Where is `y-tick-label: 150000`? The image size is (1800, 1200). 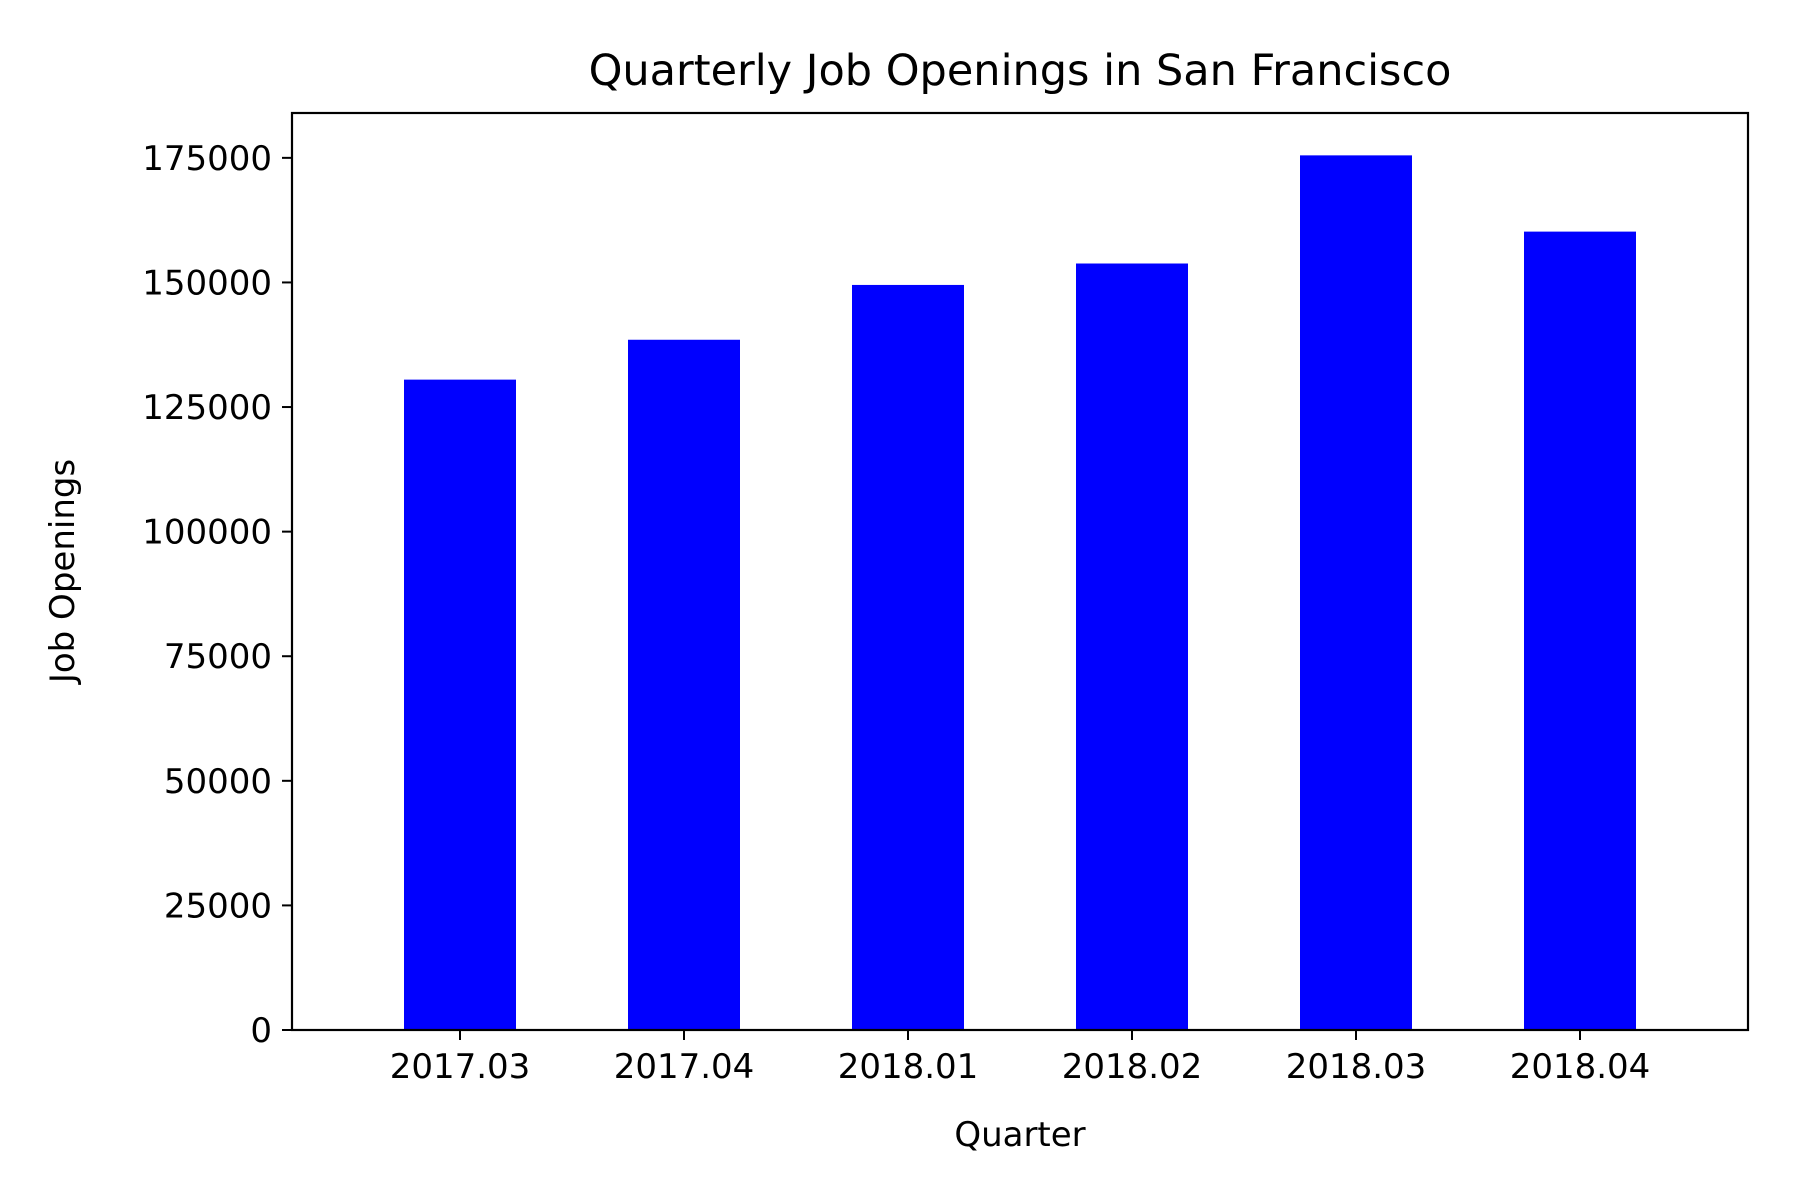
y-tick-label: 150000 is located at coordinates (207, 283).